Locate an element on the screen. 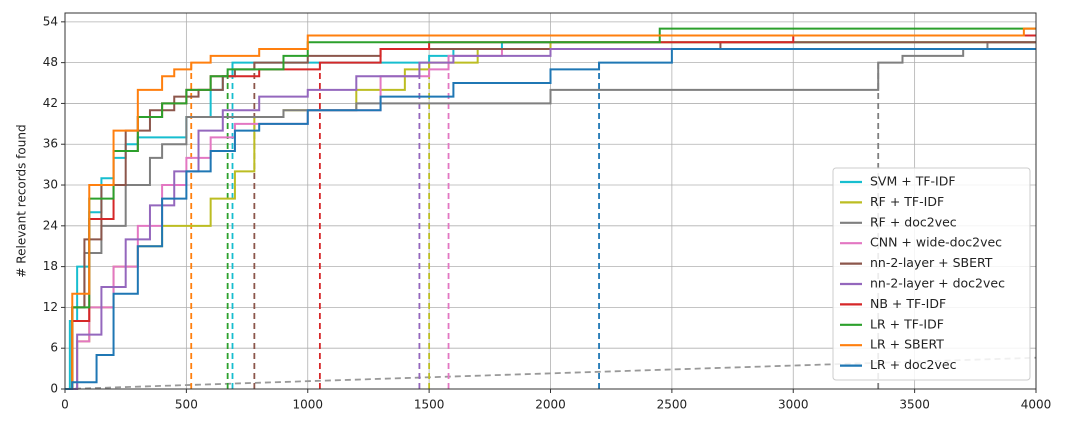 Image resolution: width=1068 pixels, height=427 pixels. legend-label: LR + TF-IDF is located at coordinates (907, 323).